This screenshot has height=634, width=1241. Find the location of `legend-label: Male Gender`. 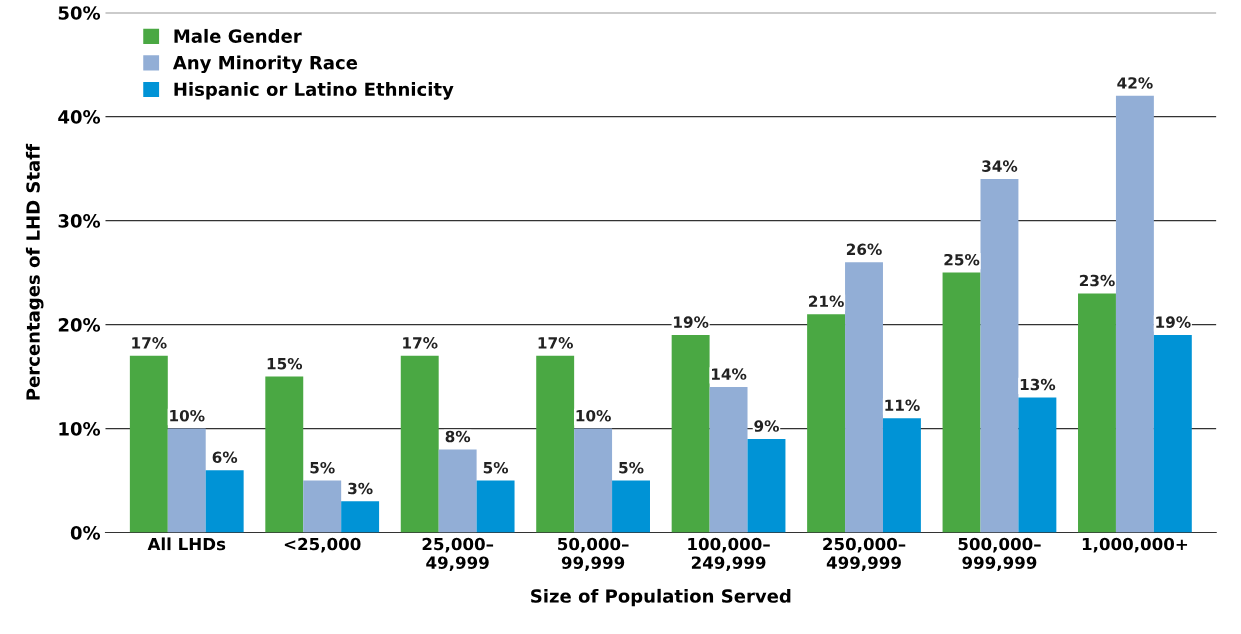

legend-label: Male Gender is located at coordinates (238, 35).